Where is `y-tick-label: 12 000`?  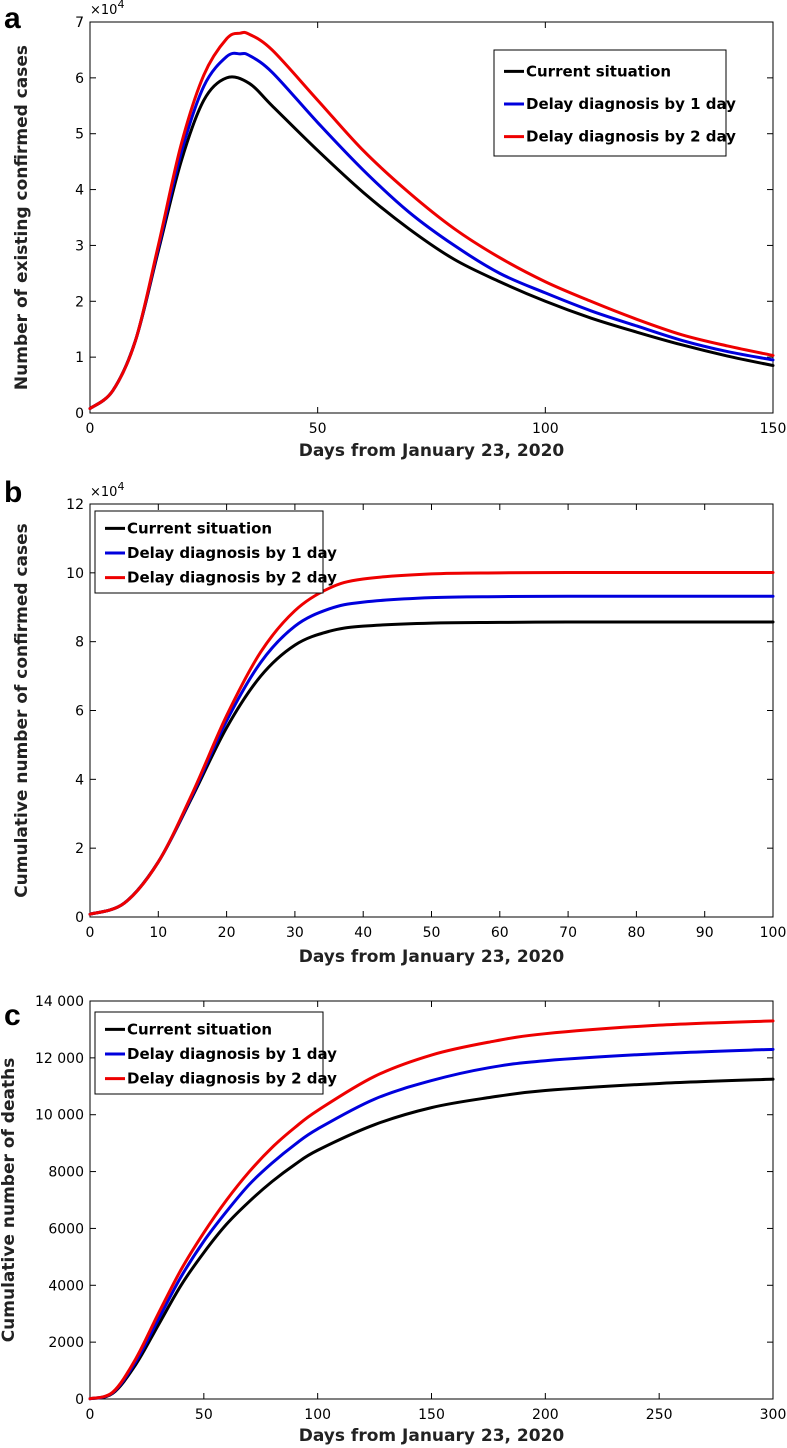 y-tick-label: 12 000 is located at coordinates (59, 1059).